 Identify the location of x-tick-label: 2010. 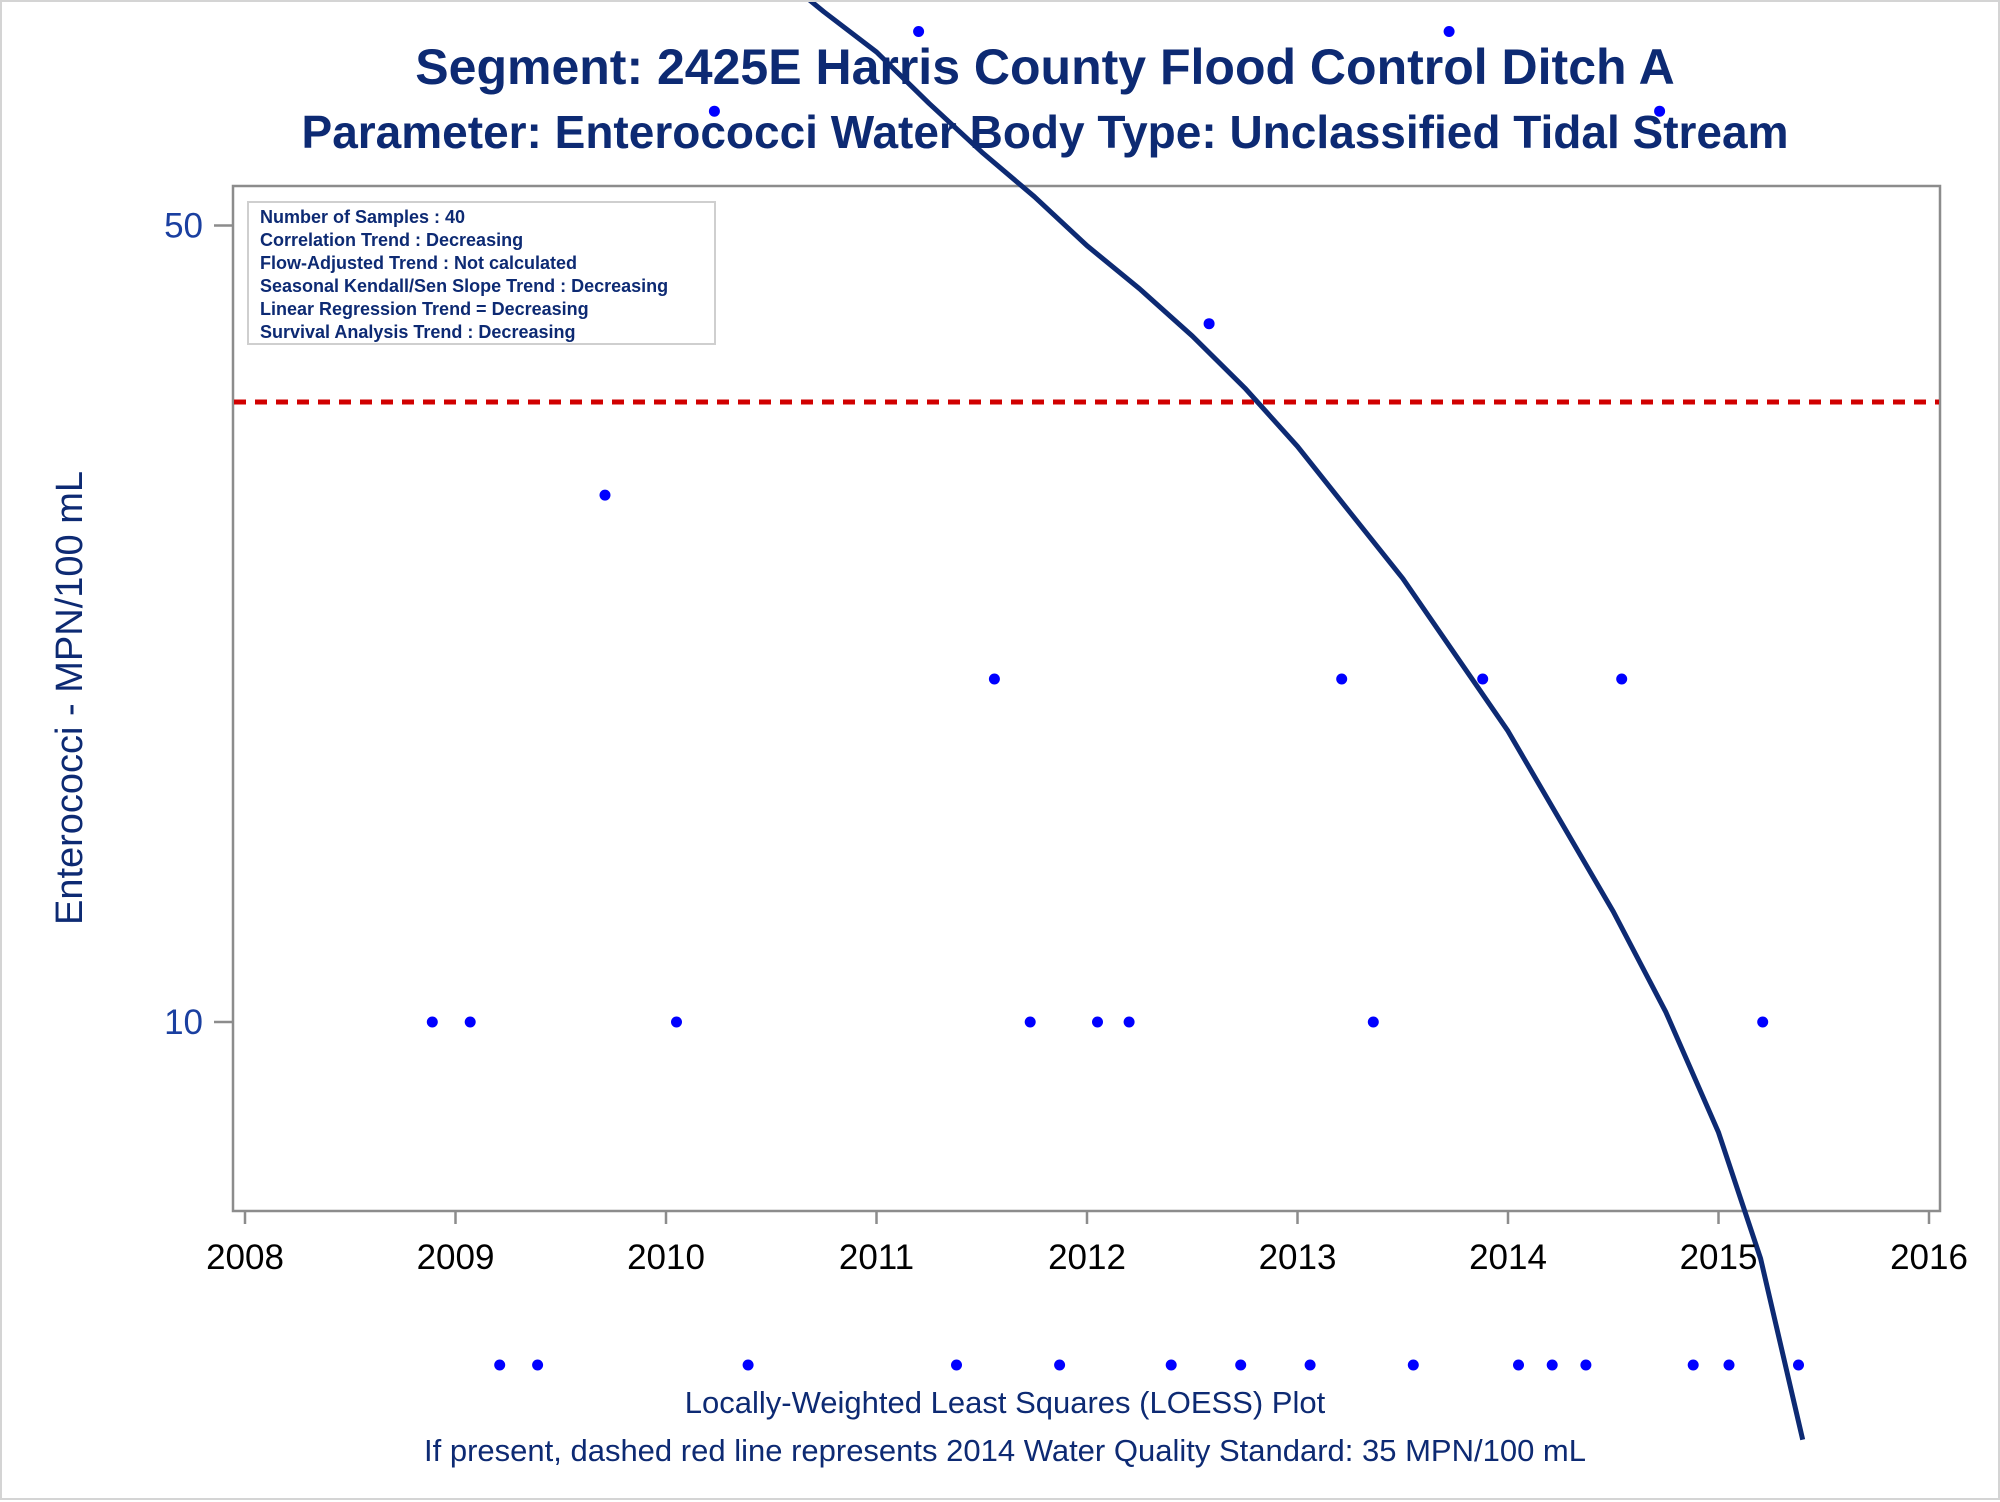
(666, 1257).